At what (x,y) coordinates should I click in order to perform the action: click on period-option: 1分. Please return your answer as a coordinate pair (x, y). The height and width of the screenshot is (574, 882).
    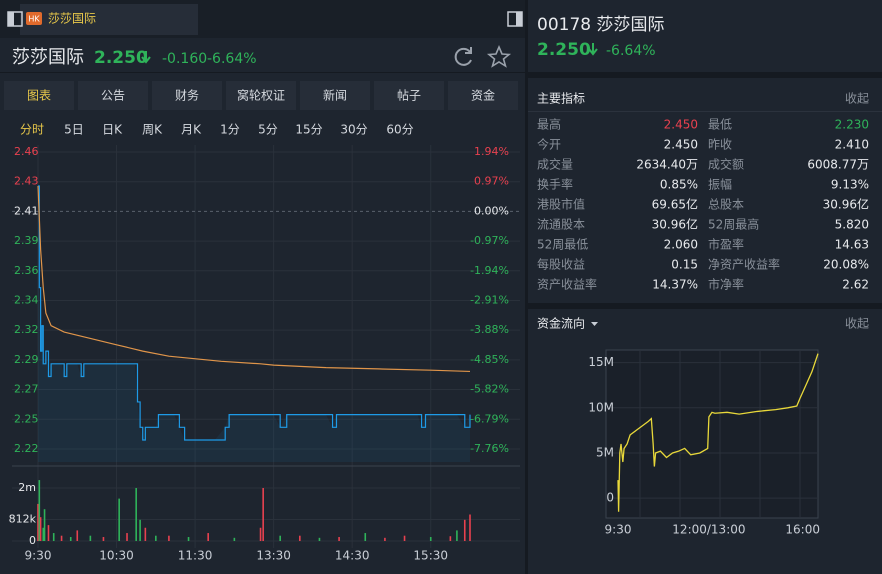
    Looking at the image, I should click on (230, 130).